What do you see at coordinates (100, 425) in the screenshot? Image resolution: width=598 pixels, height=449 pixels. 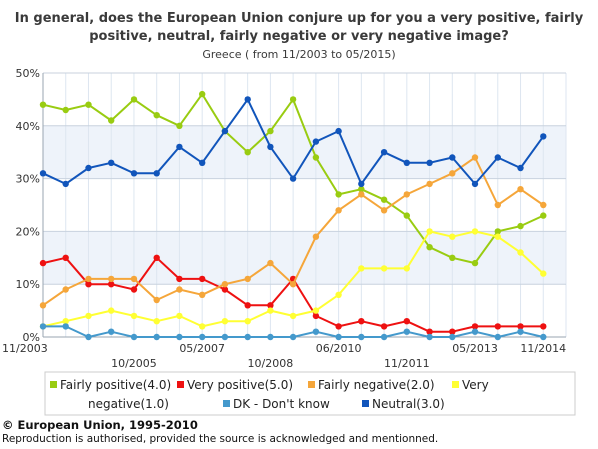 I see `footer-copyright: © European Union, 1995-2010` at bounding box center [100, 425].